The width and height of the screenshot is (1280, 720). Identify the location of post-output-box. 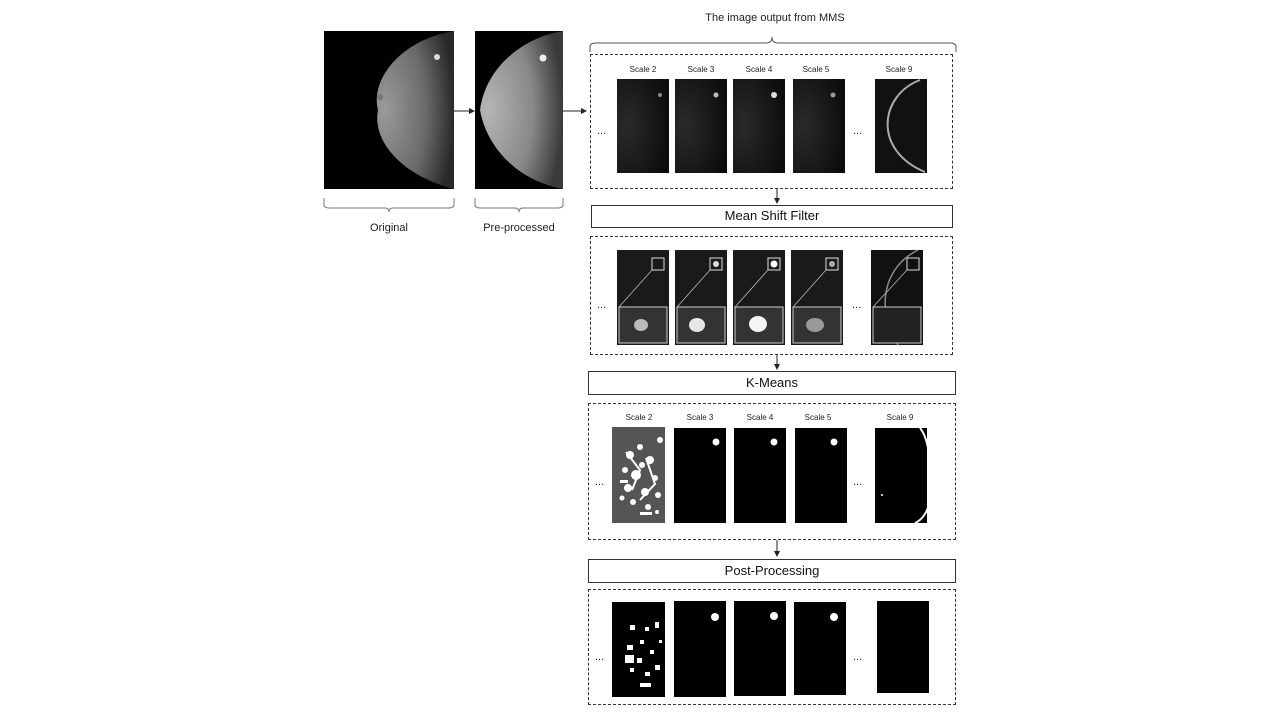
(772, 647).